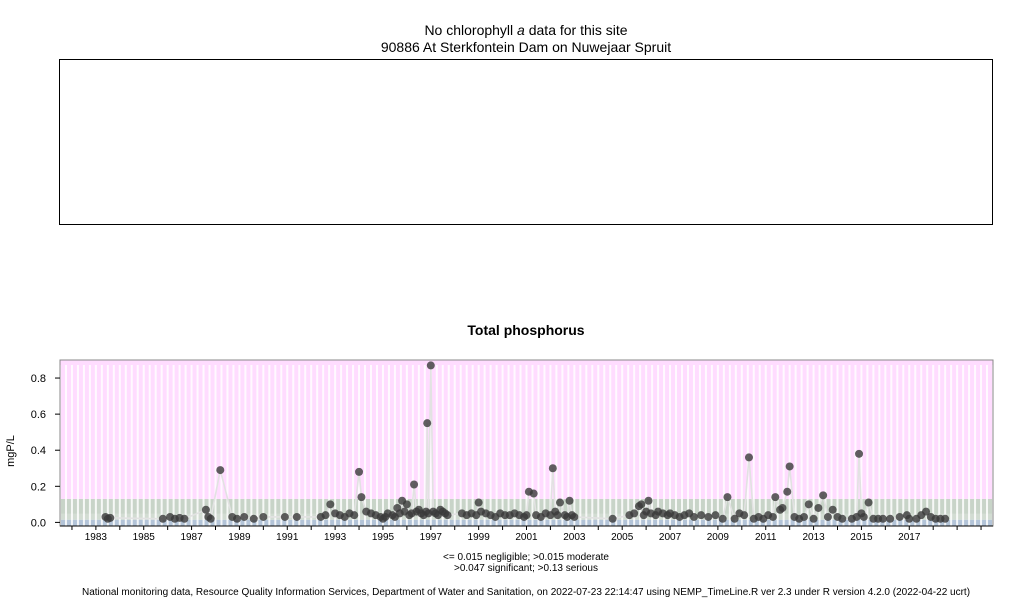 The height and width of the screenshot is (600, 1024). What do you see at coordinates (287, 536) in the screenshot?
I see `x-tick-label: 1991` at bounding box center [287, 536].